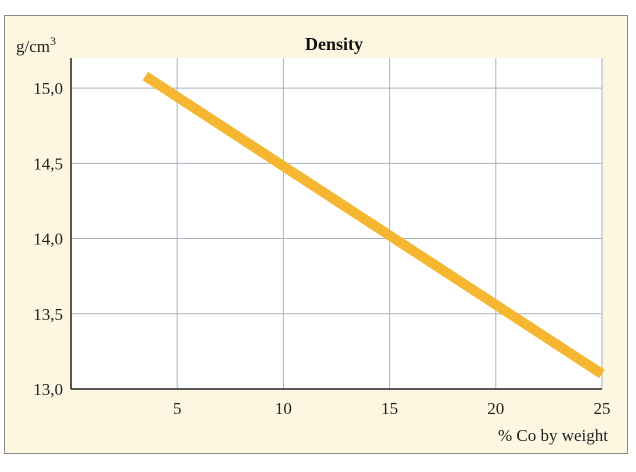  I want to click on y-axis-label: g/cm3, so click(36, 45).